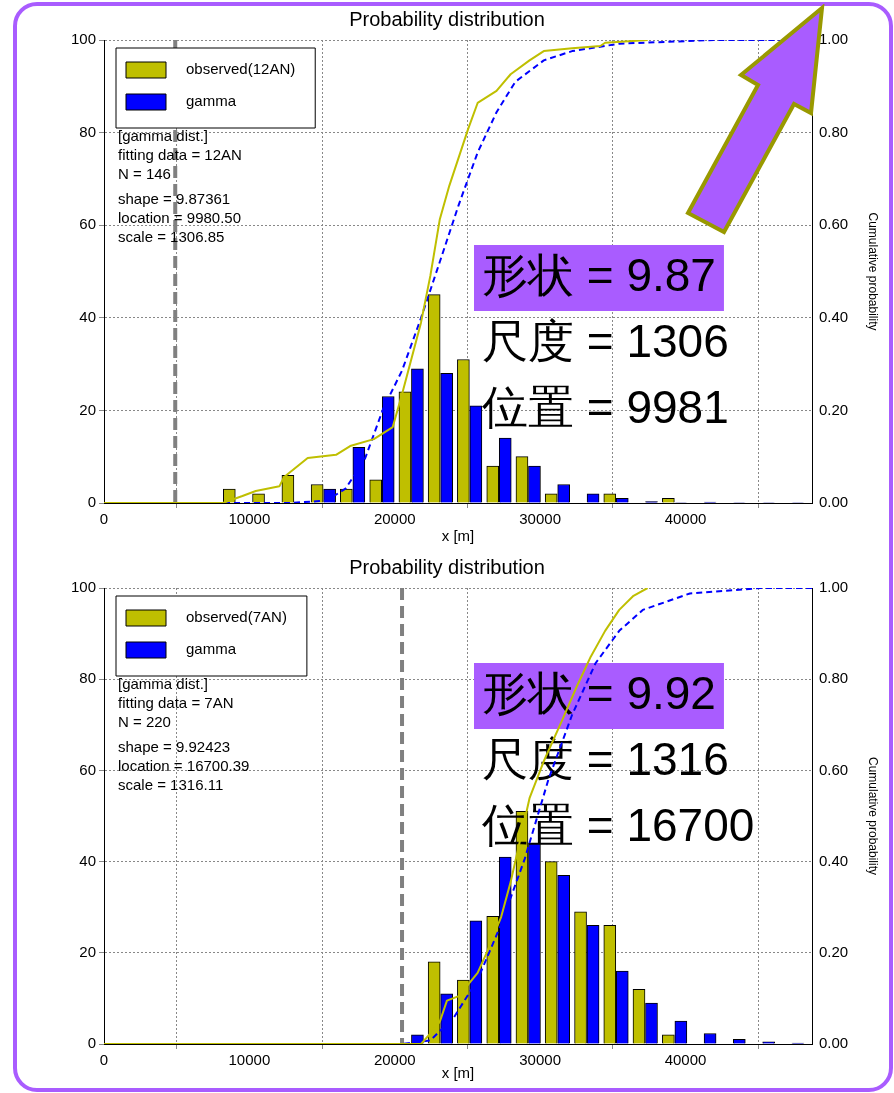 The height and width of the screenshot is (1093, 894). What do you see at coordinates (171, 785) in the screenshot?
I see `annotation: scale = 1316.11` at bounding box center [171, 785].